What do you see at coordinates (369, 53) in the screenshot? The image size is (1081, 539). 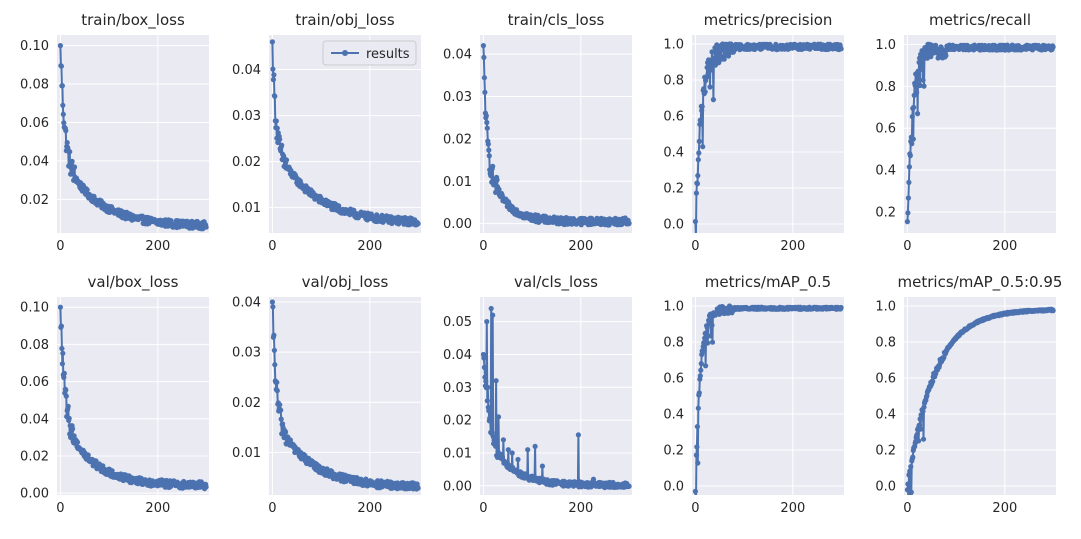 I see `legend: results` at bounding box center [369, 53].